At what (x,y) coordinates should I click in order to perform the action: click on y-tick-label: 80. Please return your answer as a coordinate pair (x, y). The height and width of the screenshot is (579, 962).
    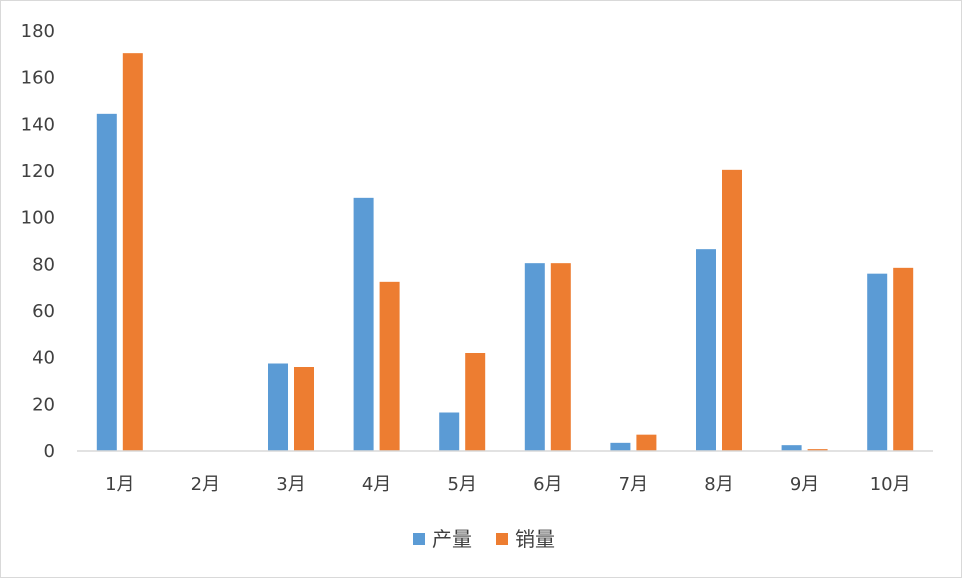
    Looking at the image, I should click on (43, 264).